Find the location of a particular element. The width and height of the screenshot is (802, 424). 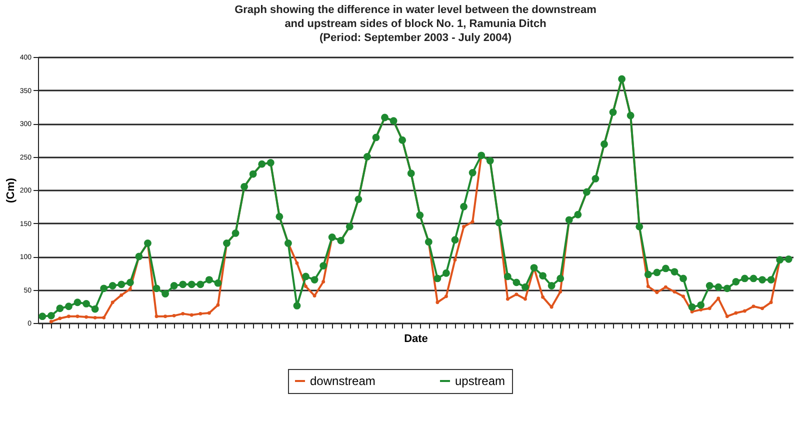

legend-label: downstream is located at coordinates (343, 381).